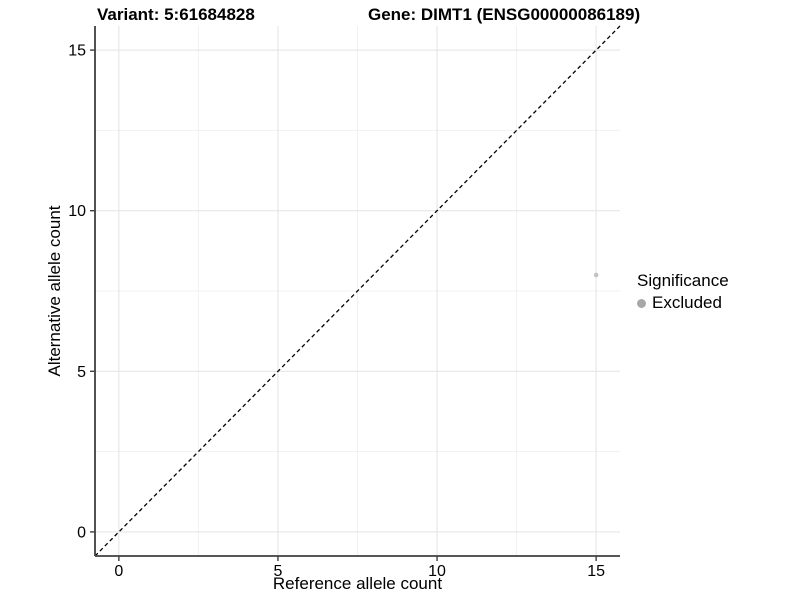  What do you see at coordinates (596, 275) in the screenshot?
I see `data-point` at bounding box center [596, 275].